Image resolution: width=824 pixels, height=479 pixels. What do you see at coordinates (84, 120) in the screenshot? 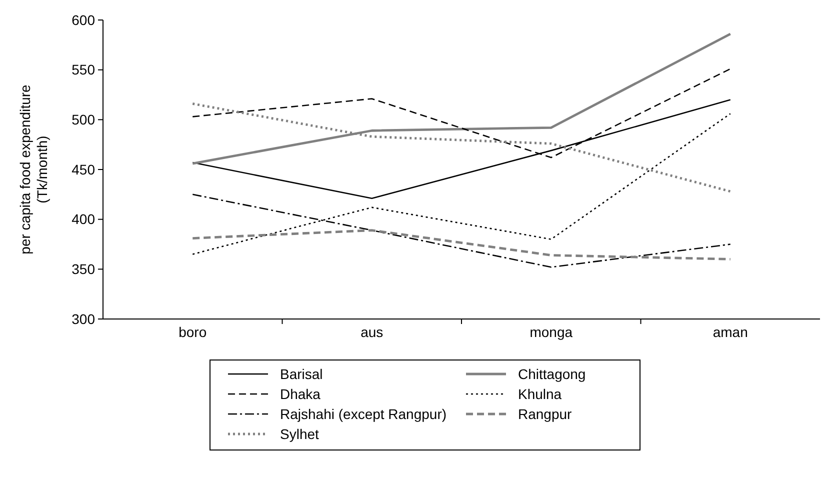
I see `y-tick-label: 500` at bounding box center [84, 120].